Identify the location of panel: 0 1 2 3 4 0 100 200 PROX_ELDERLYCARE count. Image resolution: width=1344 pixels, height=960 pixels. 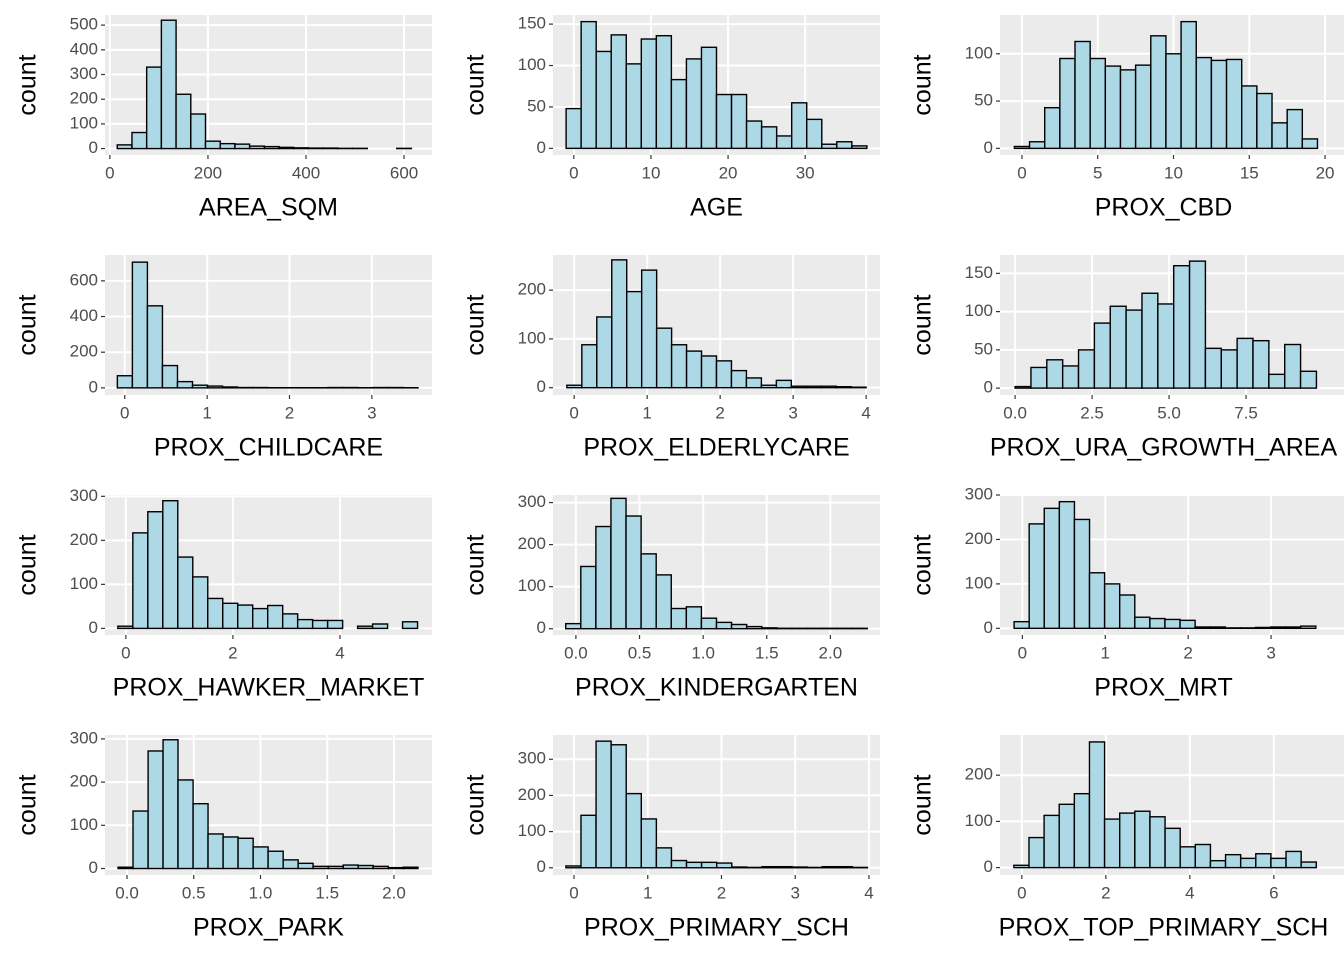
(671, 358).